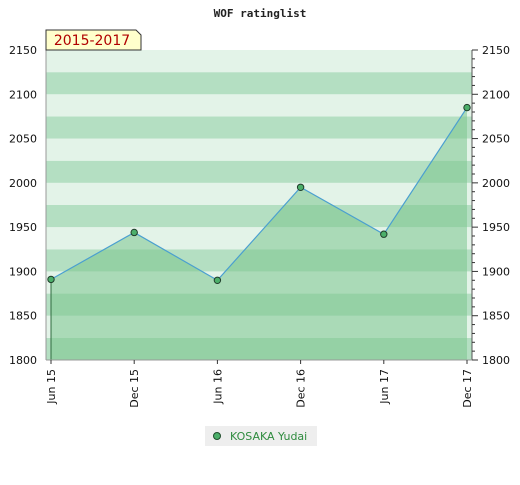 Image resolution: width=520 pixels, height=485 pixels. What do you see at coordinates (467, 388) in the screenshot?
I see `x-tick-label: Dec 17` at bounding box center [467, 388].